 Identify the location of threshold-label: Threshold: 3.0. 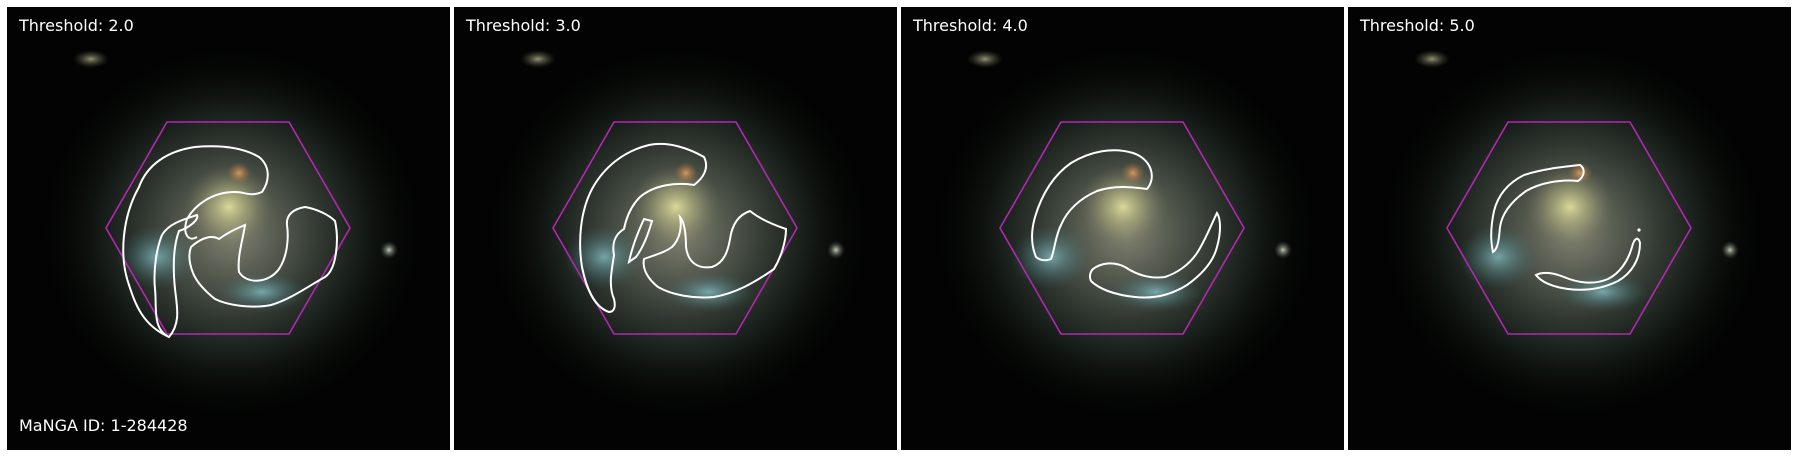
(523, 25).